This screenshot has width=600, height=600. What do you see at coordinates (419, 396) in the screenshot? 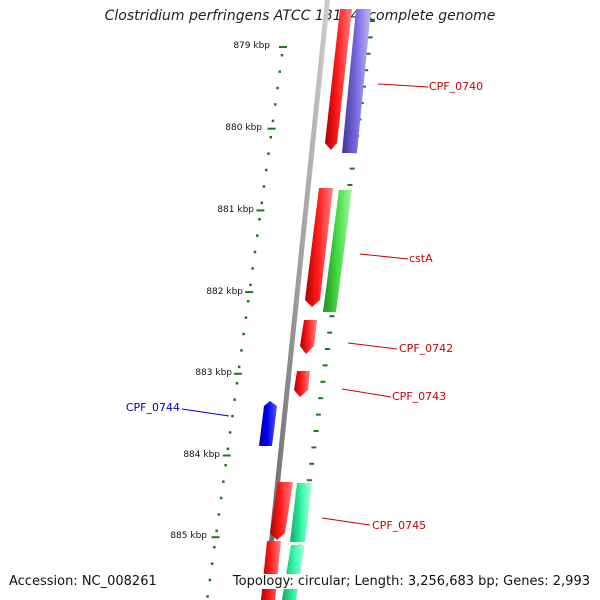
I see `gene-label-cpf0743: CPF_0743` at bounding box center [419, 396].